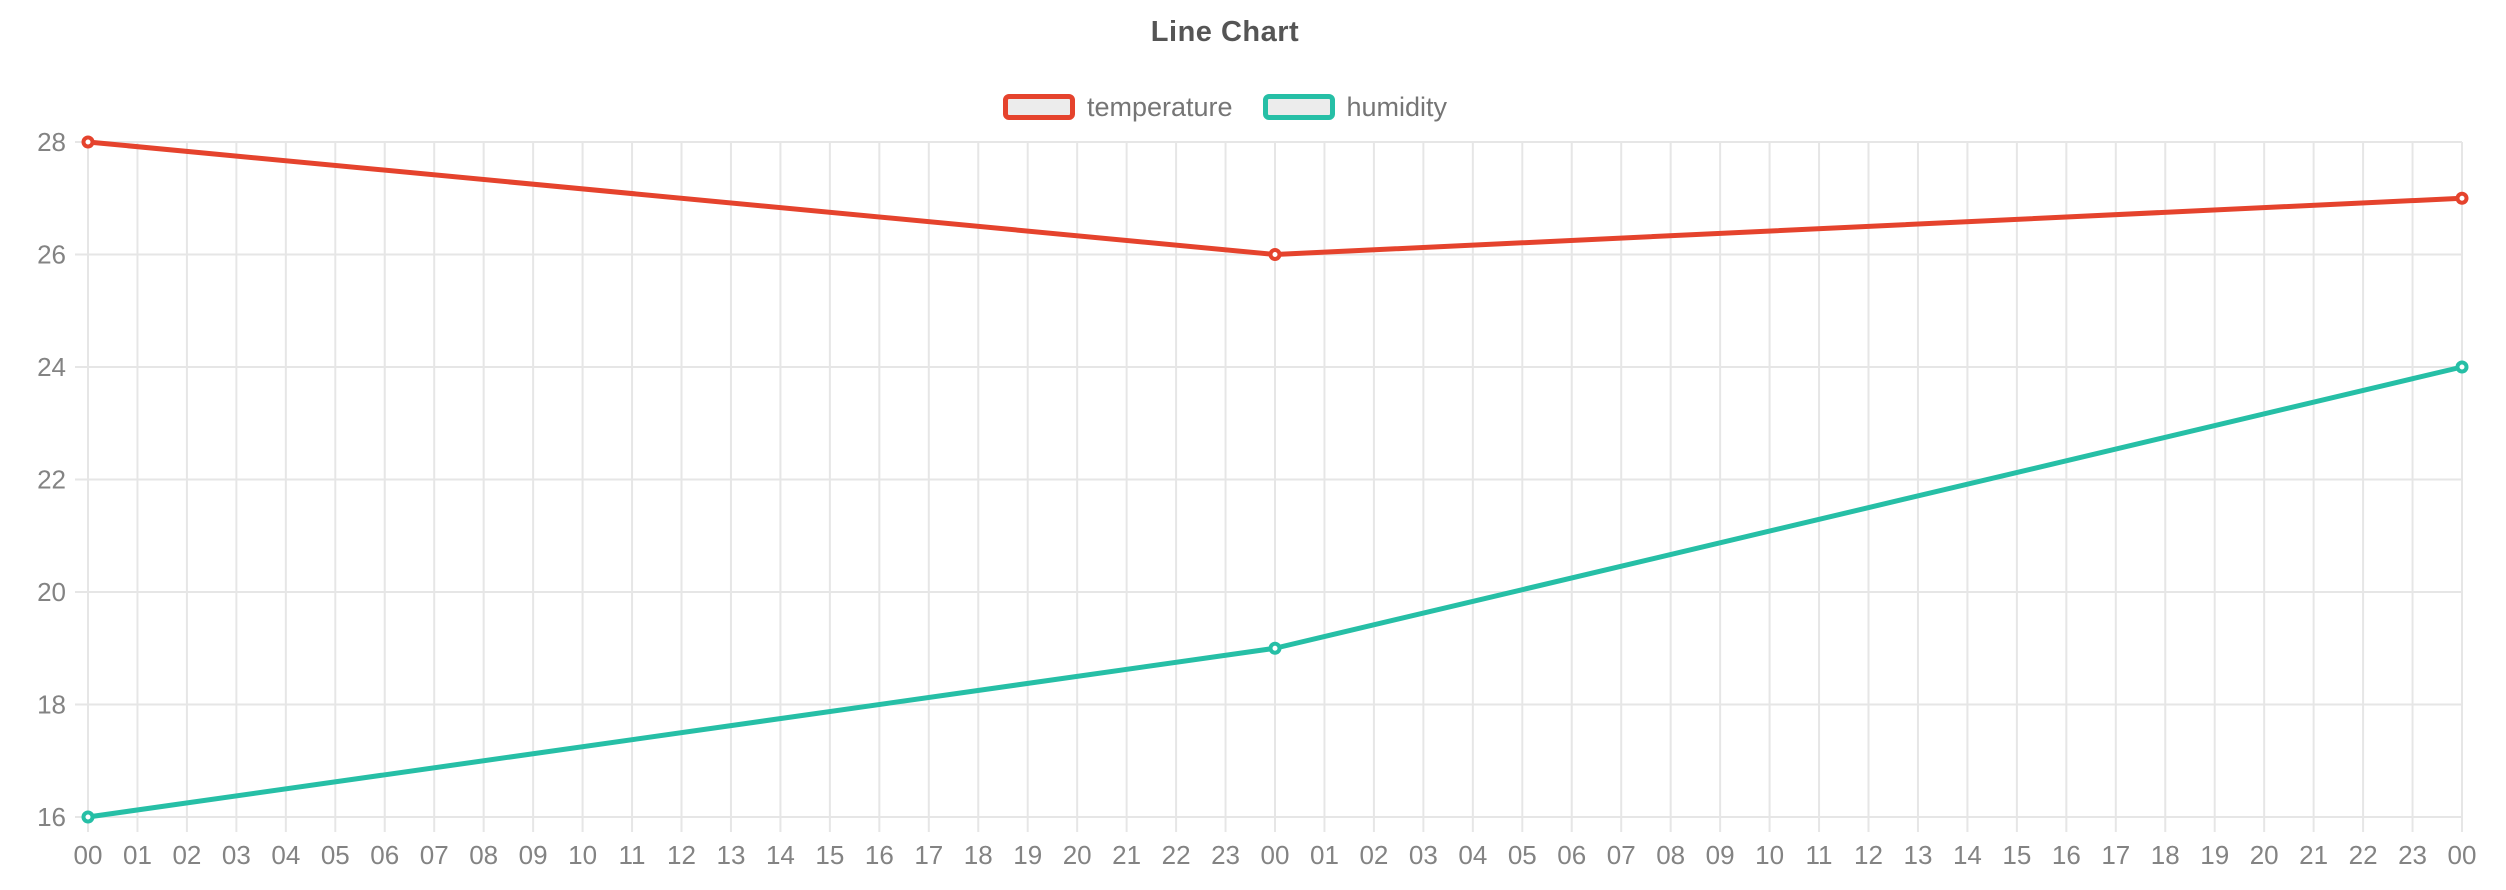  What do you see at coordinates (51, 705) in the screenshot?
I see `y-axis-tick-label: 18` at bounding box center [51, 705].